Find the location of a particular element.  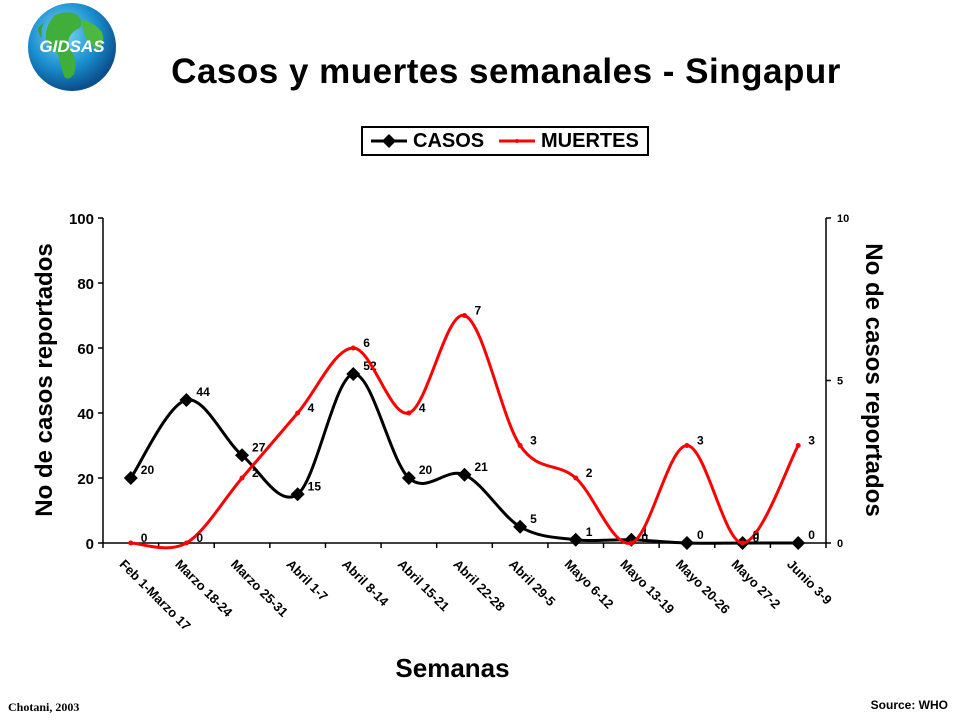

footer-author: Chotani, 2003 is located at coordinates (44, 707).